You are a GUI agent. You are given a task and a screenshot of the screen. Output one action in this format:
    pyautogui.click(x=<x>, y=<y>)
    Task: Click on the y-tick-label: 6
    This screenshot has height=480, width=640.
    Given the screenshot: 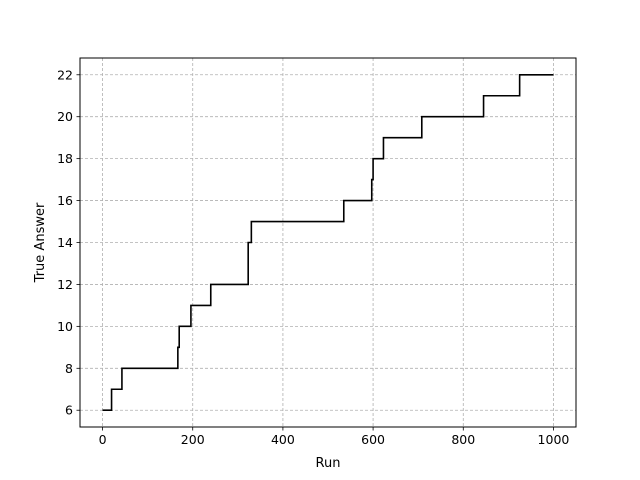 What is the action you would take?
    pyautogui.click(x=69, y=410)
    